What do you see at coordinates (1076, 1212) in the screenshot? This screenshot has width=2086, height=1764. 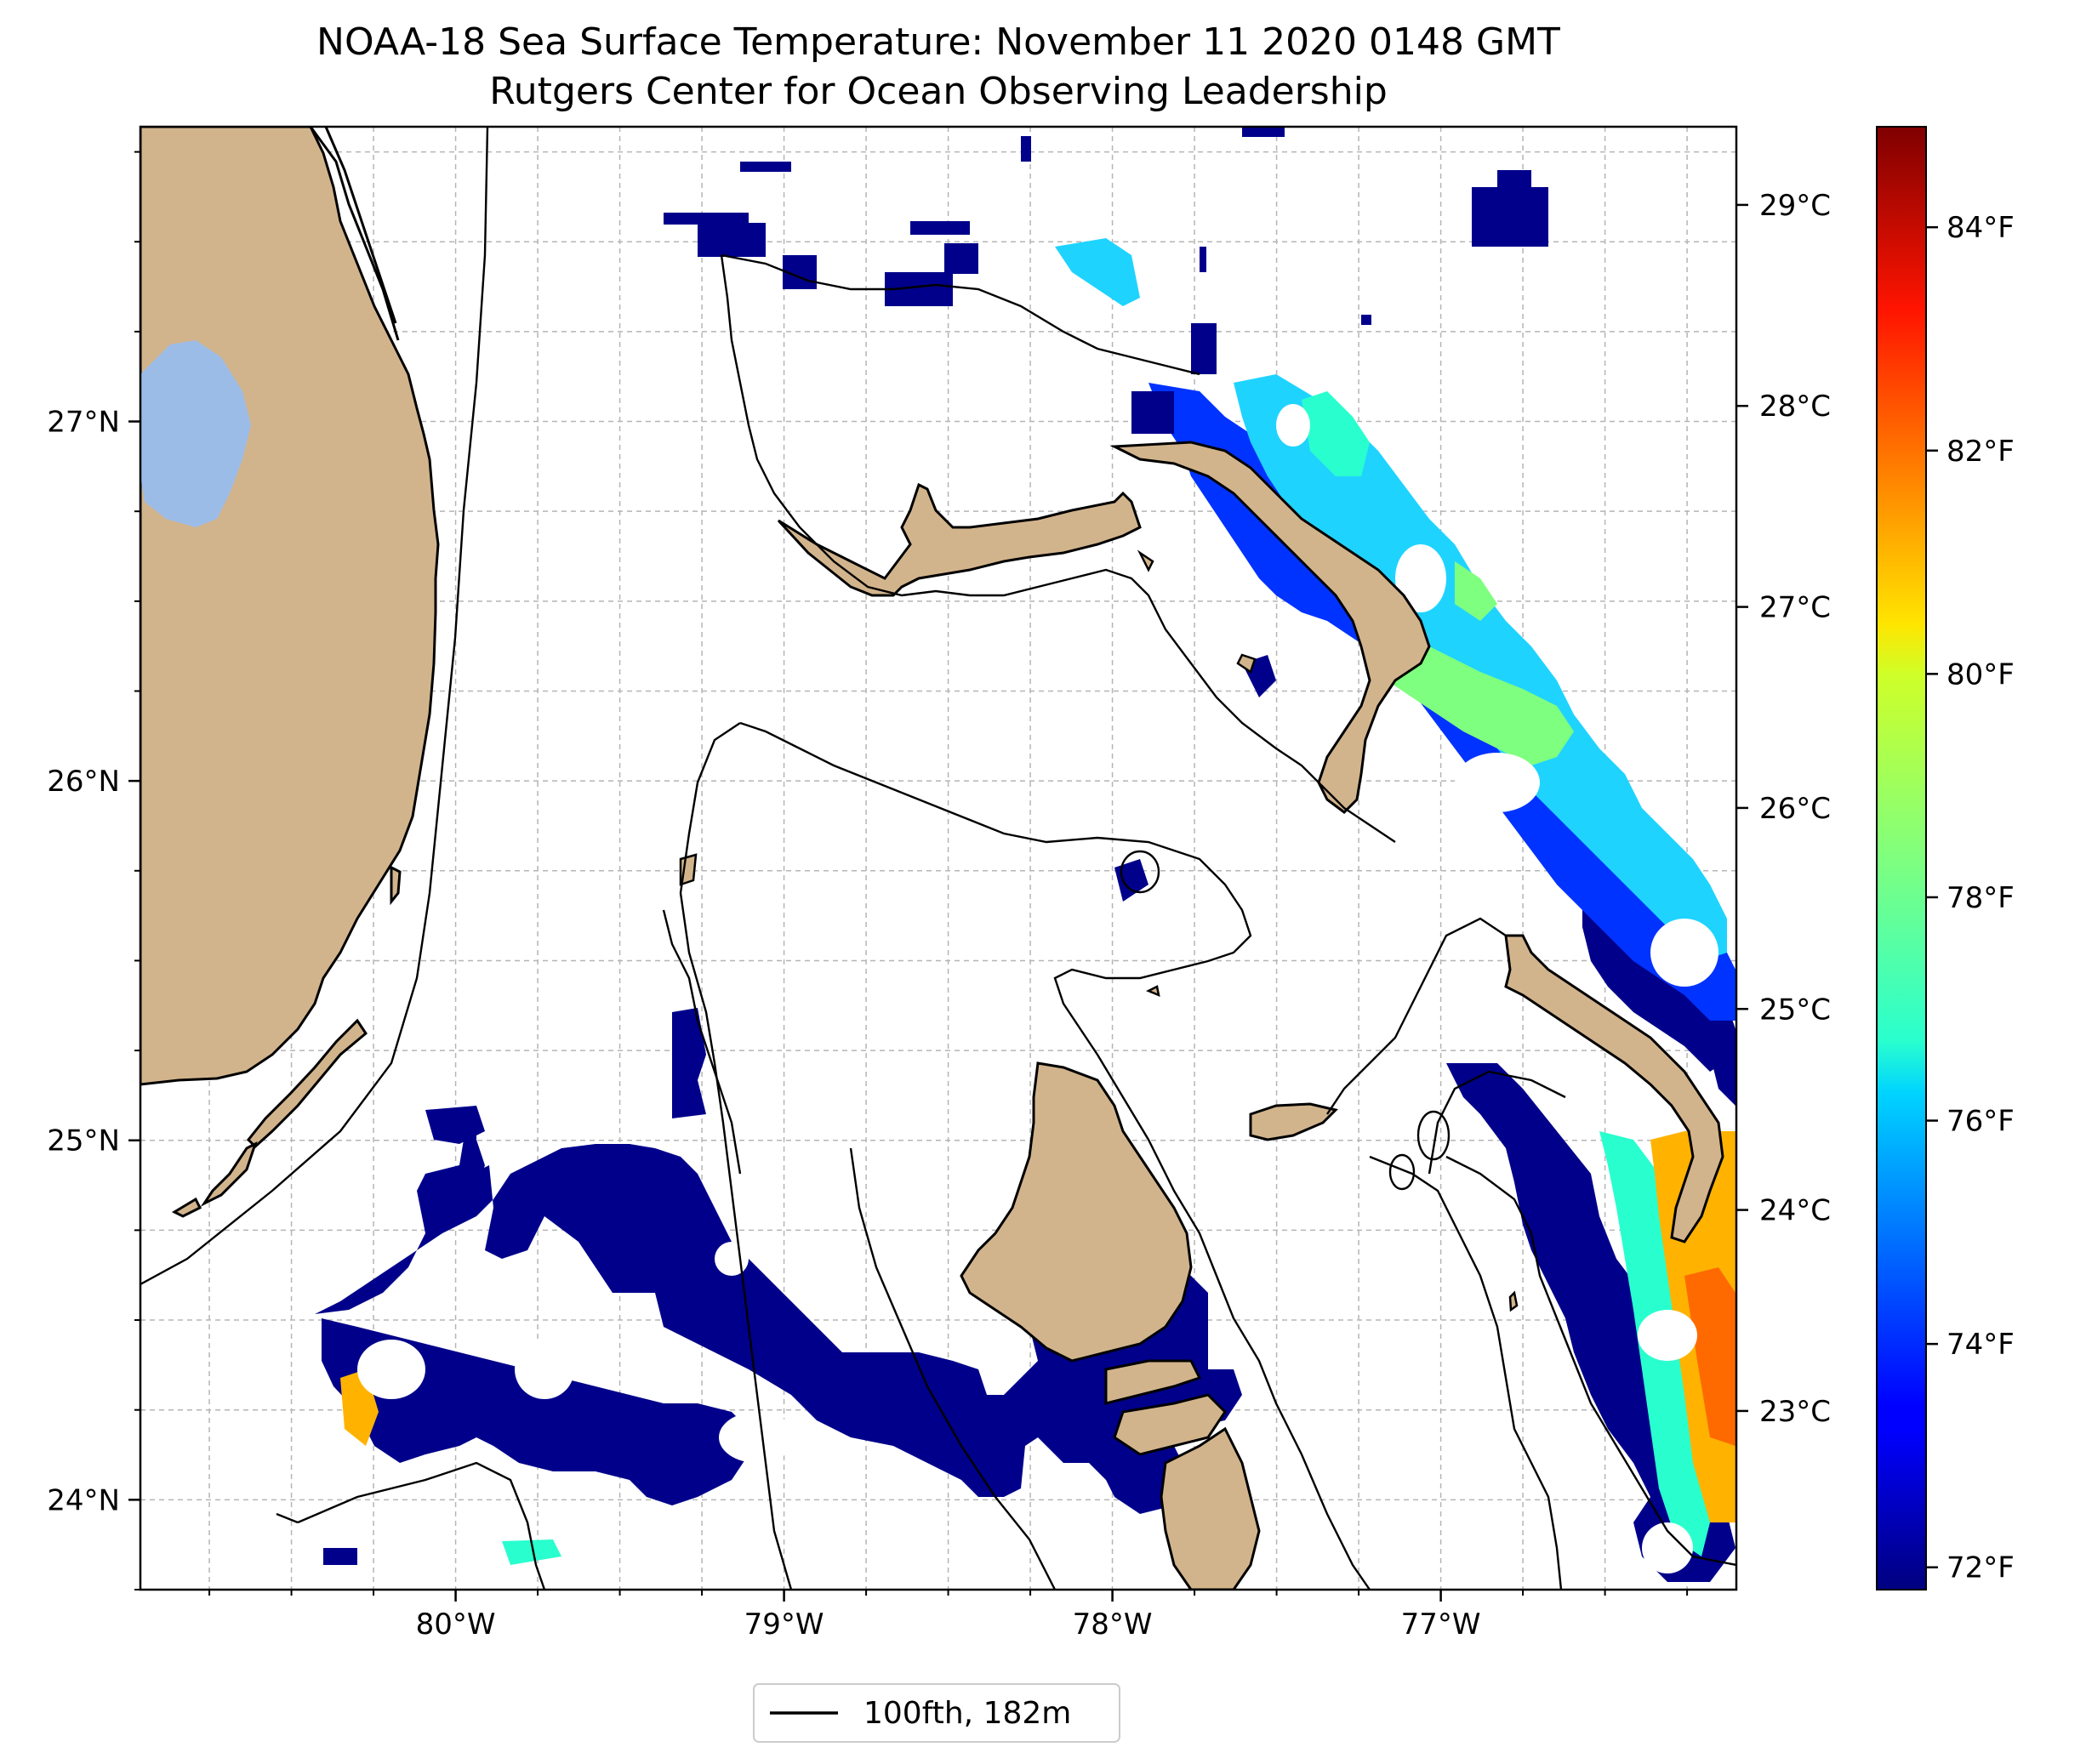 I see `andros-island` at bounding box center [1076, 1212].